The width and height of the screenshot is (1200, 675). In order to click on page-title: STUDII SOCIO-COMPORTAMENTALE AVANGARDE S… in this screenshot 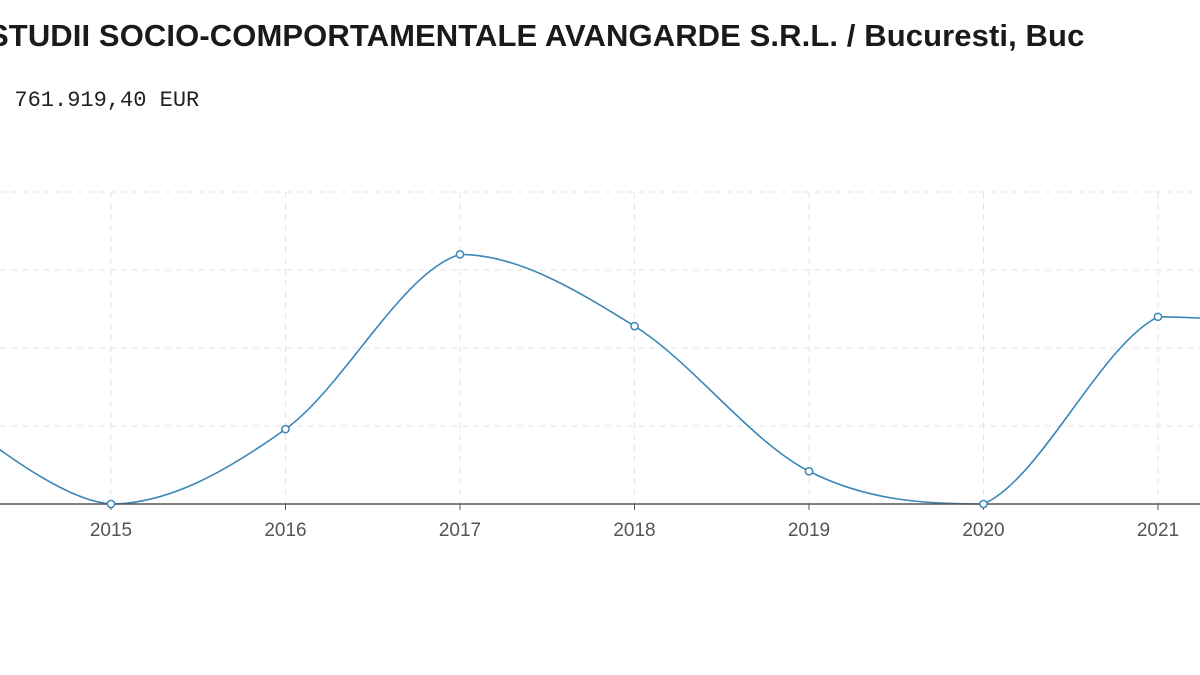, I will do `click(542, 35)`.